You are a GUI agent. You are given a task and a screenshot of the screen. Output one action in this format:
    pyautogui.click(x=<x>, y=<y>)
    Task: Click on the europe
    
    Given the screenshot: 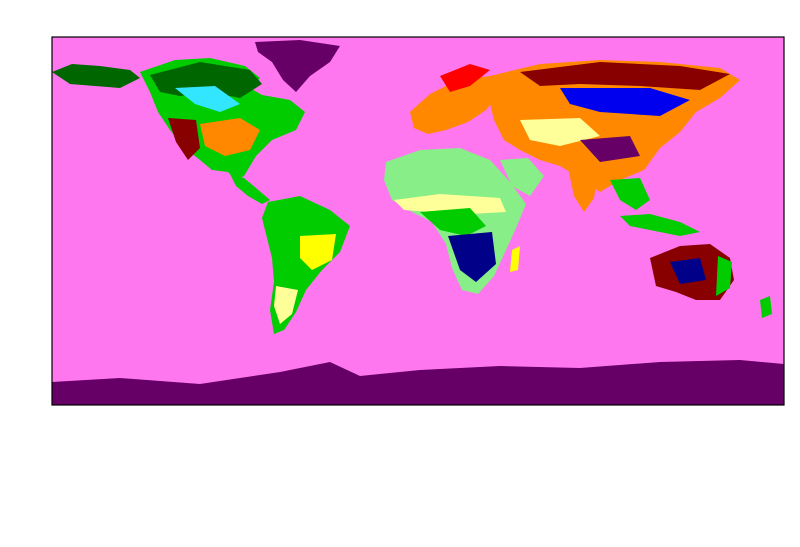 What is the action you would take?
    pyautogui.click(x=455, y=105)
    